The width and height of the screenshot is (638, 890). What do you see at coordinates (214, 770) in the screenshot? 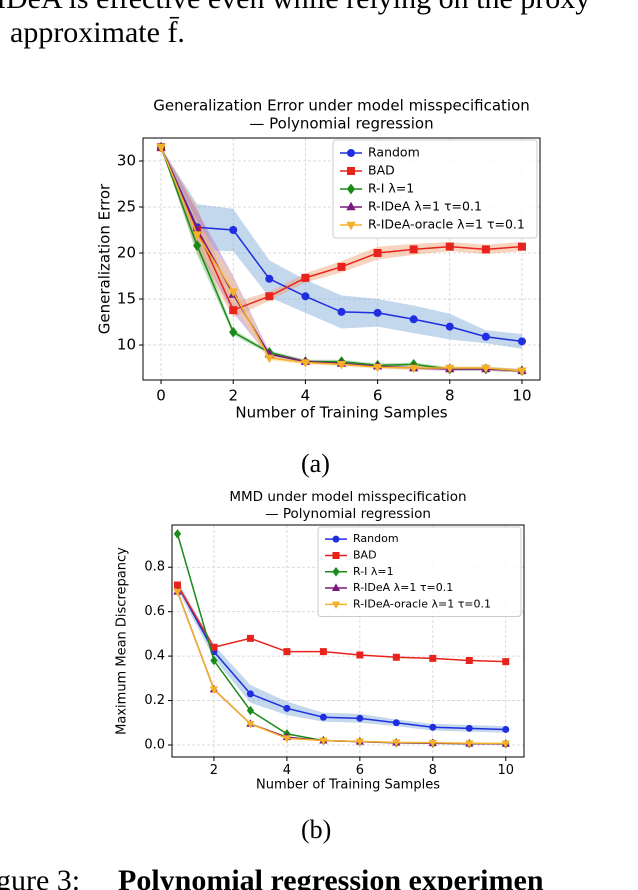
I see `x-tick-label: 2` at bounding box center [214, 770].